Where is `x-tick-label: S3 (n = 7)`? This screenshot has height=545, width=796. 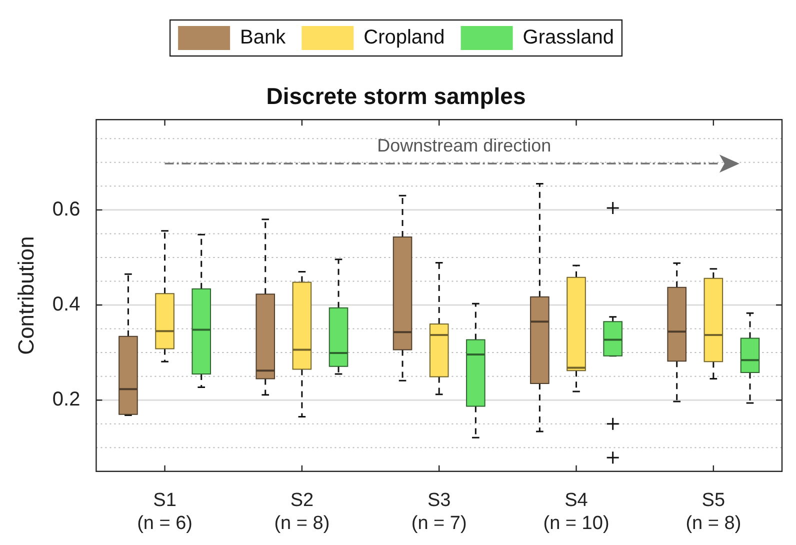 x-tick-label: S3 (n = 7) is located at coordinates (439, 512).